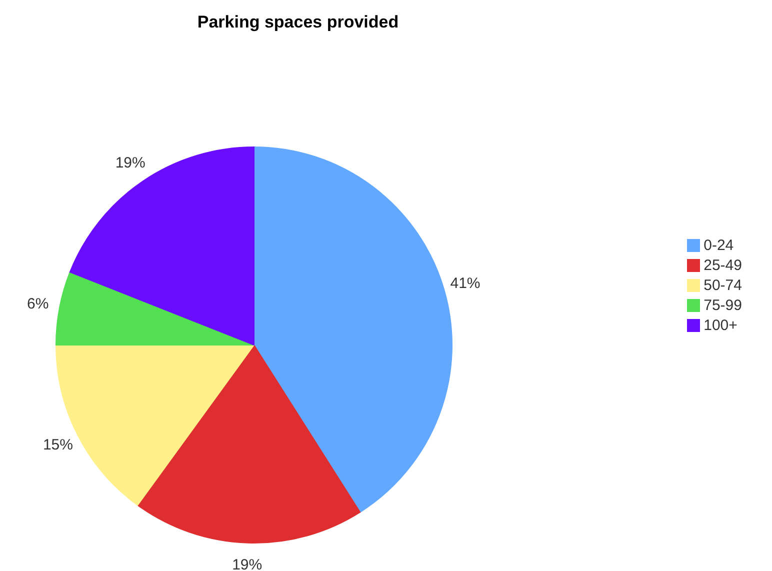 The height and width of the screenshot is (571, 772). What do you see at coordinates (38, 303) in the screenshot?
I see `data-label: 6%` at bounding box center [38, 303].